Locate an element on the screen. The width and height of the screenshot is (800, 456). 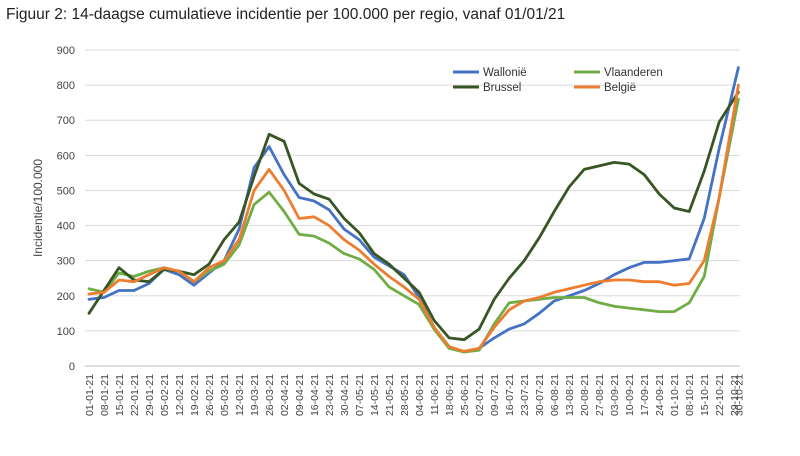
x-tick-label: 16-07-21 is located at coordinates (510, 395).